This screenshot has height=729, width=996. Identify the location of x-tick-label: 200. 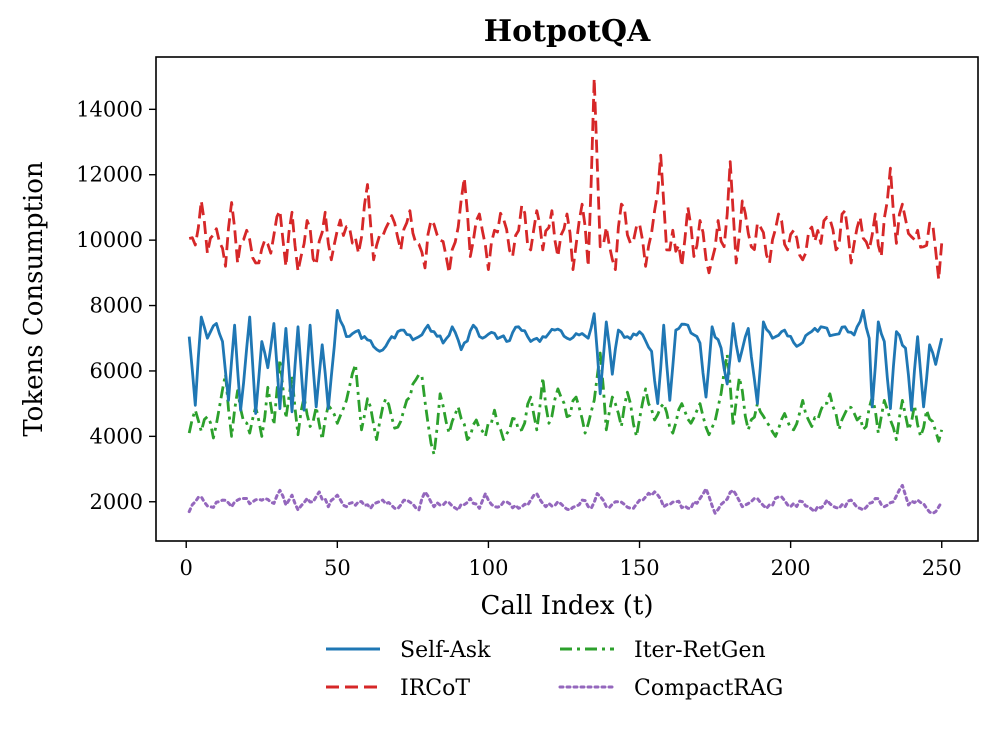
(791, 568).